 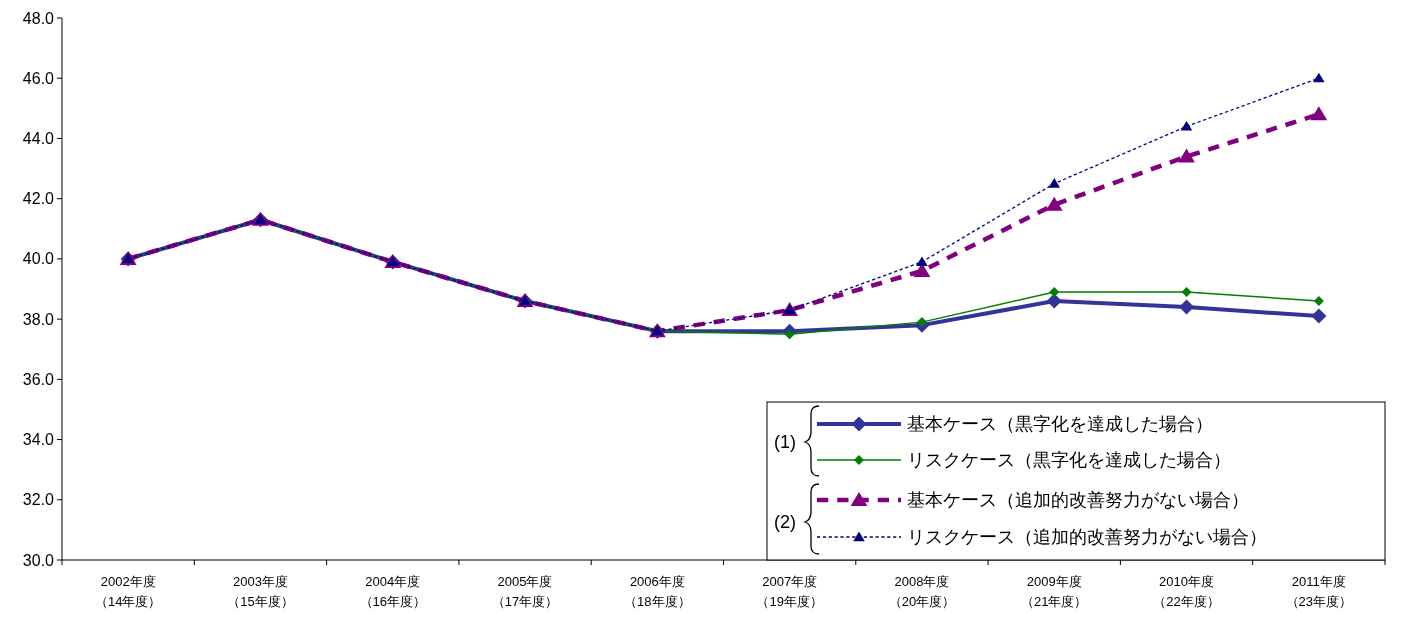 What do you see at coordinates (260, 591) in the screenshot?
I see `x-tick-label: 2003年度（15年度）` at bounding box center [260, 591].